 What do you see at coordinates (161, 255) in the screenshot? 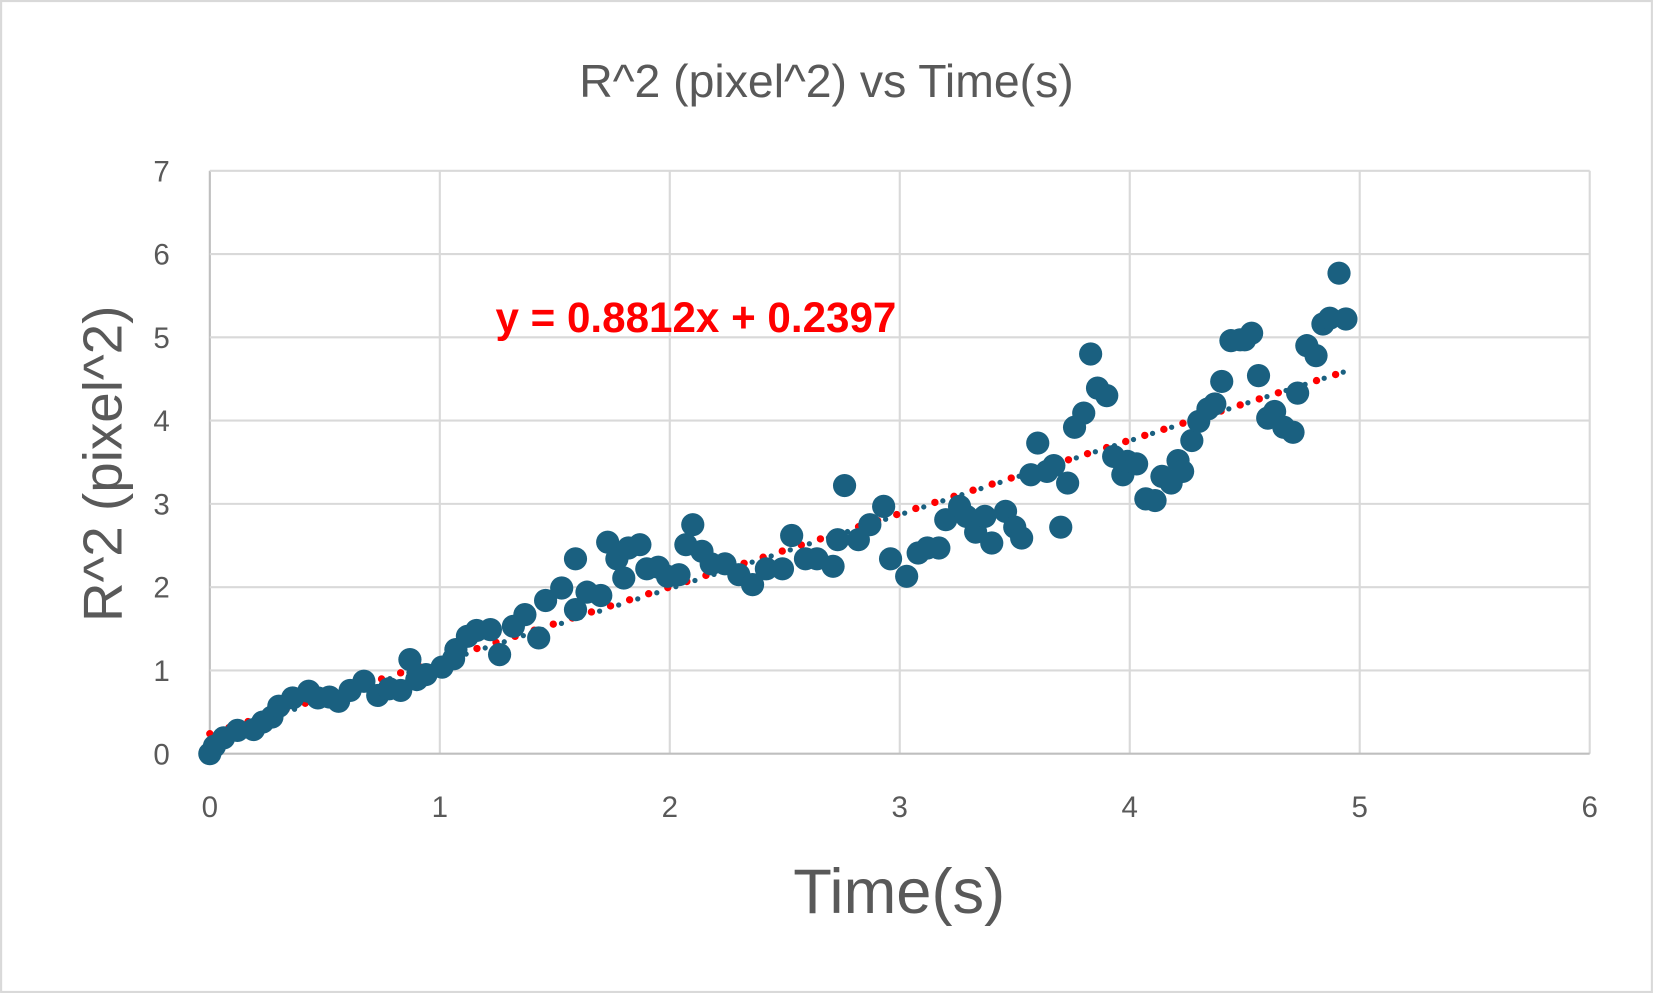
I see `y-tick-label: 6` at bounding box center [161, 255].